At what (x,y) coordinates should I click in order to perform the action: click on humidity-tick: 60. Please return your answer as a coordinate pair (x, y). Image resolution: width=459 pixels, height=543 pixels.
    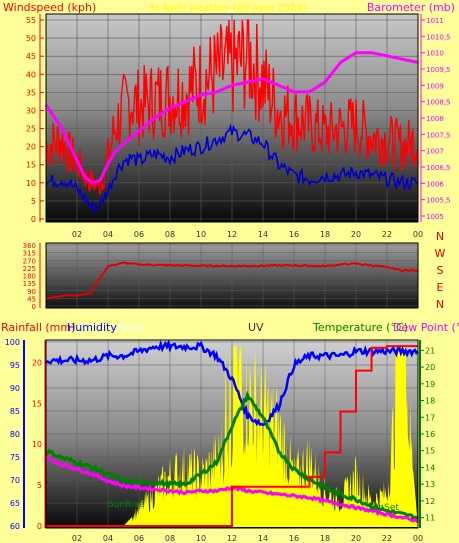
    Looking at the image, I should click on (15, 526).